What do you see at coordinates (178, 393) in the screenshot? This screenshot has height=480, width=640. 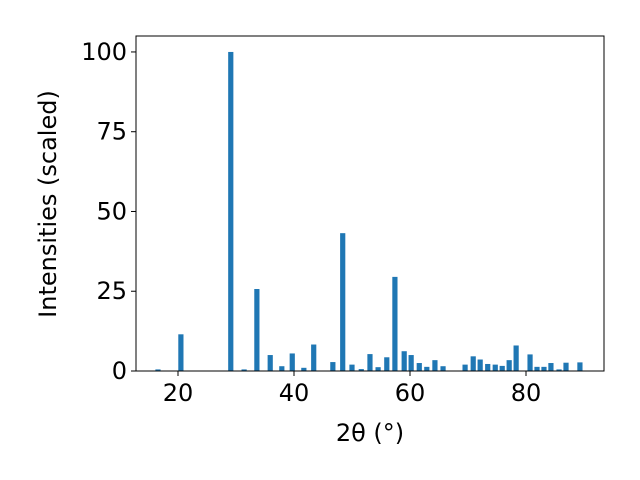 I see `x-tick-label: 20` at bounding box center [178, 393].